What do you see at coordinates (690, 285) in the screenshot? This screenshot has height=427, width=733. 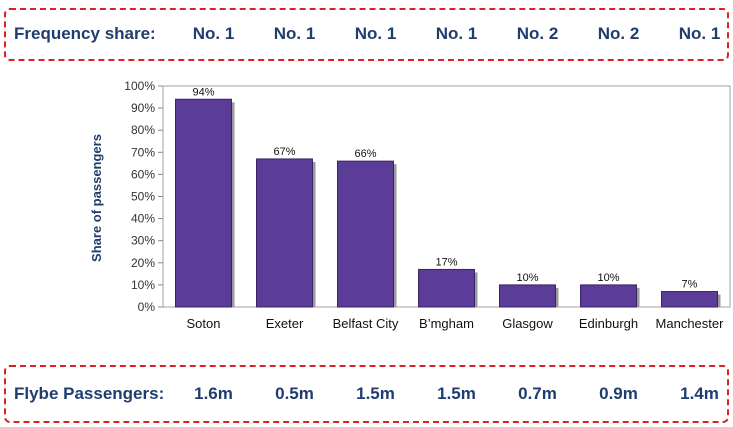 I see `data-label: 7%` at bounding box center [690, 285].